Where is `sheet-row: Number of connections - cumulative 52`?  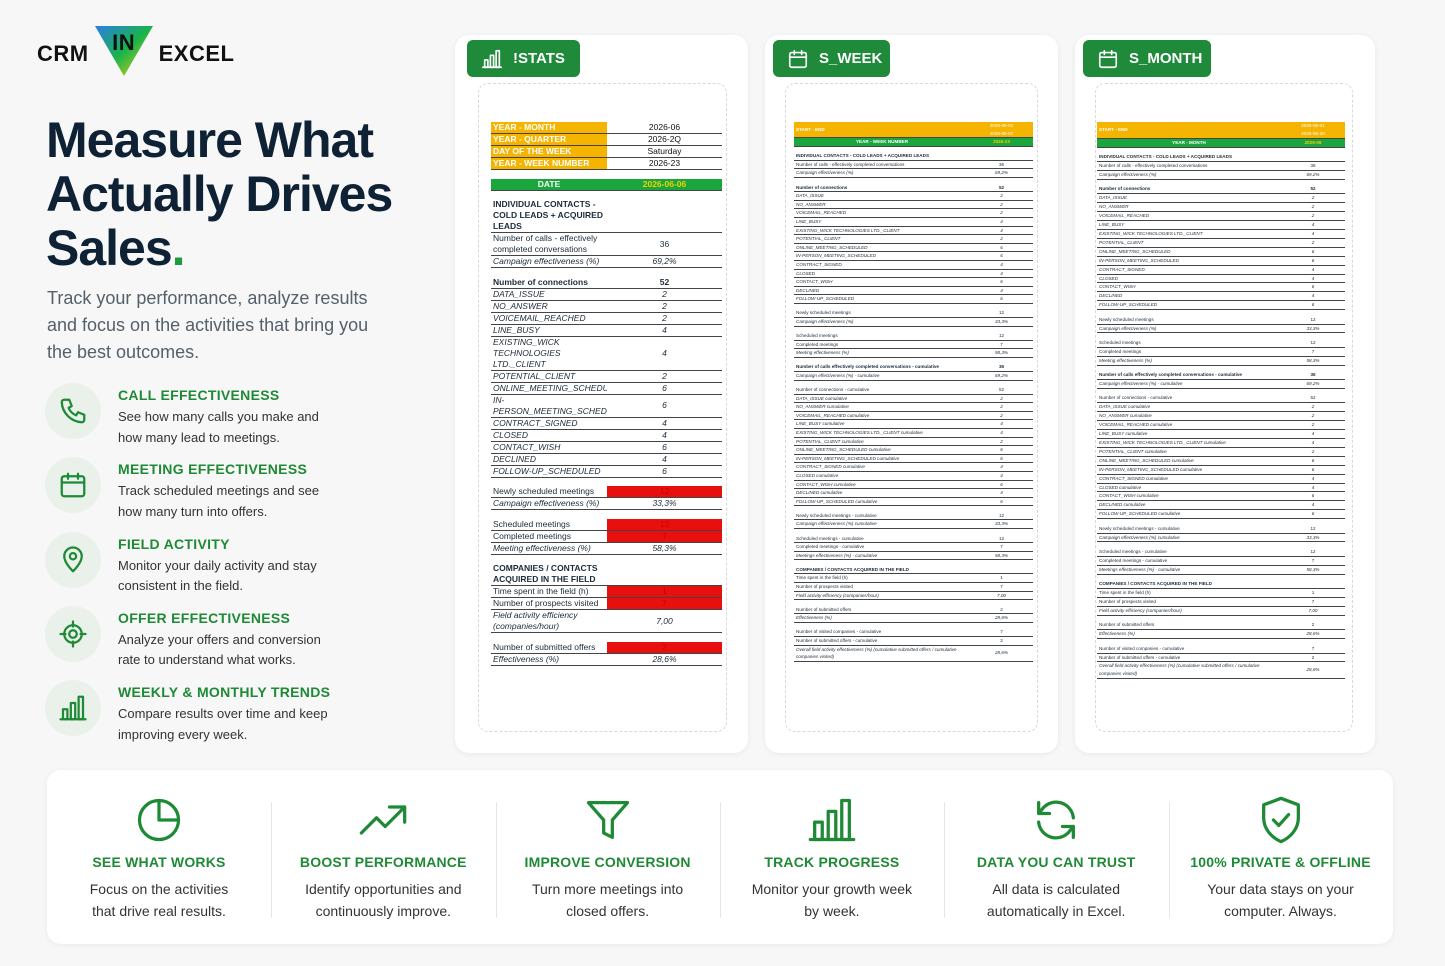 sheet-row: Number of connections - cumulative 52 is located at coordinates (913, 390).